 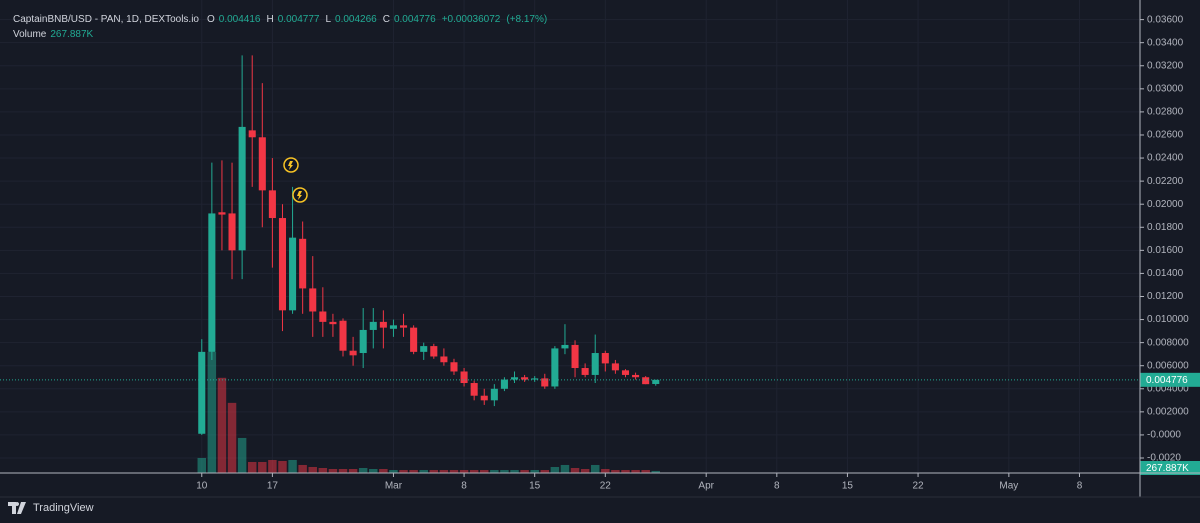 What do you see at coordinates (1168, 365) in the screenshot?
I see `y-tick-label: 0.006000` at bounding box center [1168, 365].